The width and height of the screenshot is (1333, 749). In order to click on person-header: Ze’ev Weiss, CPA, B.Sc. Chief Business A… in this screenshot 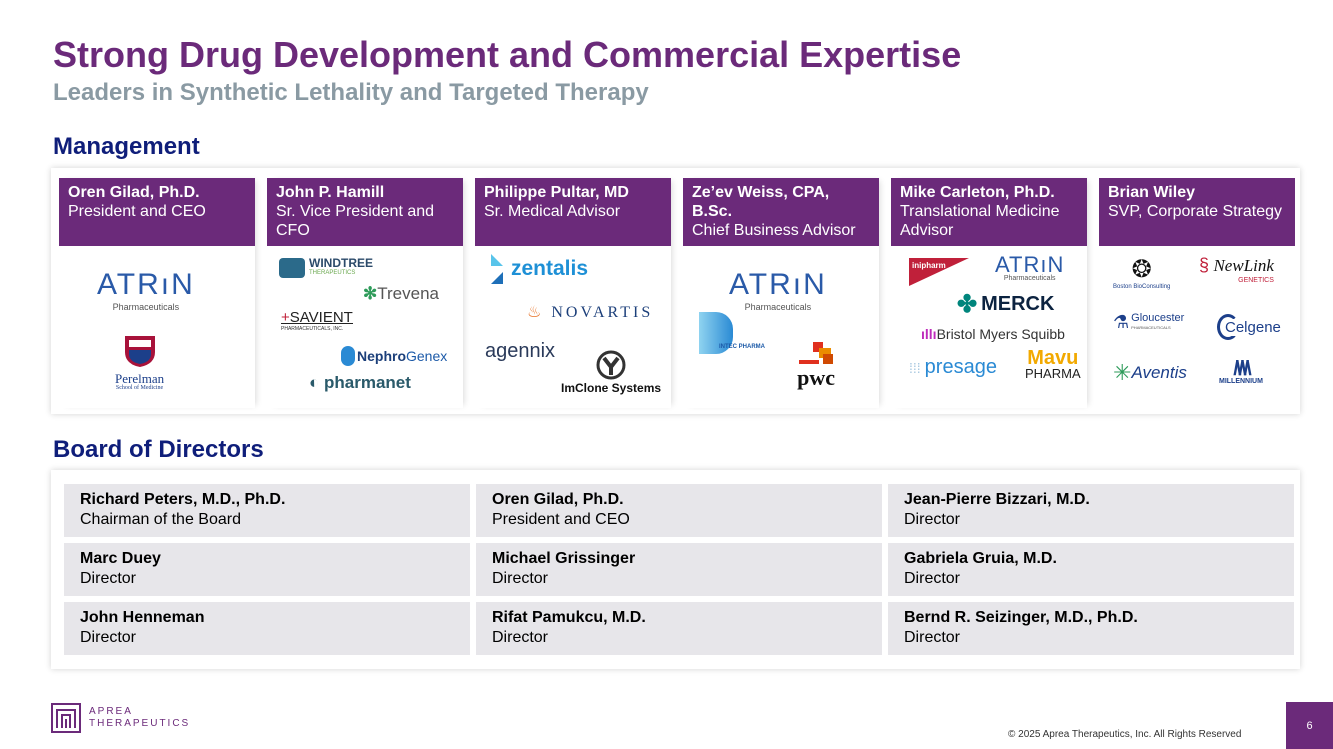, I will do `click(781, 212)`.